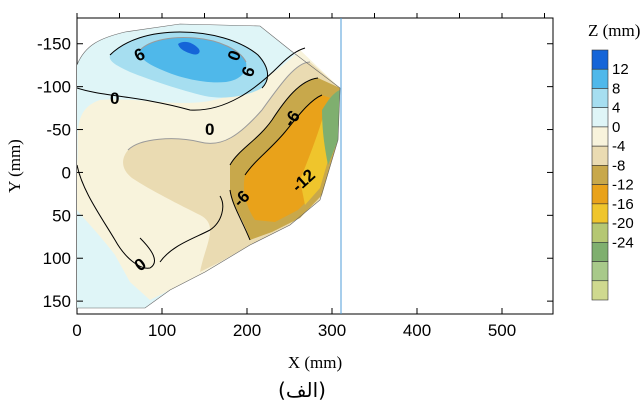 Image resolution: width=642 pixels, height=407 pixels. What do you see at coordinates (114, 98) in the screenshot?
I see `contour-label-zero-left: 0` at bounding box center [114, 98].